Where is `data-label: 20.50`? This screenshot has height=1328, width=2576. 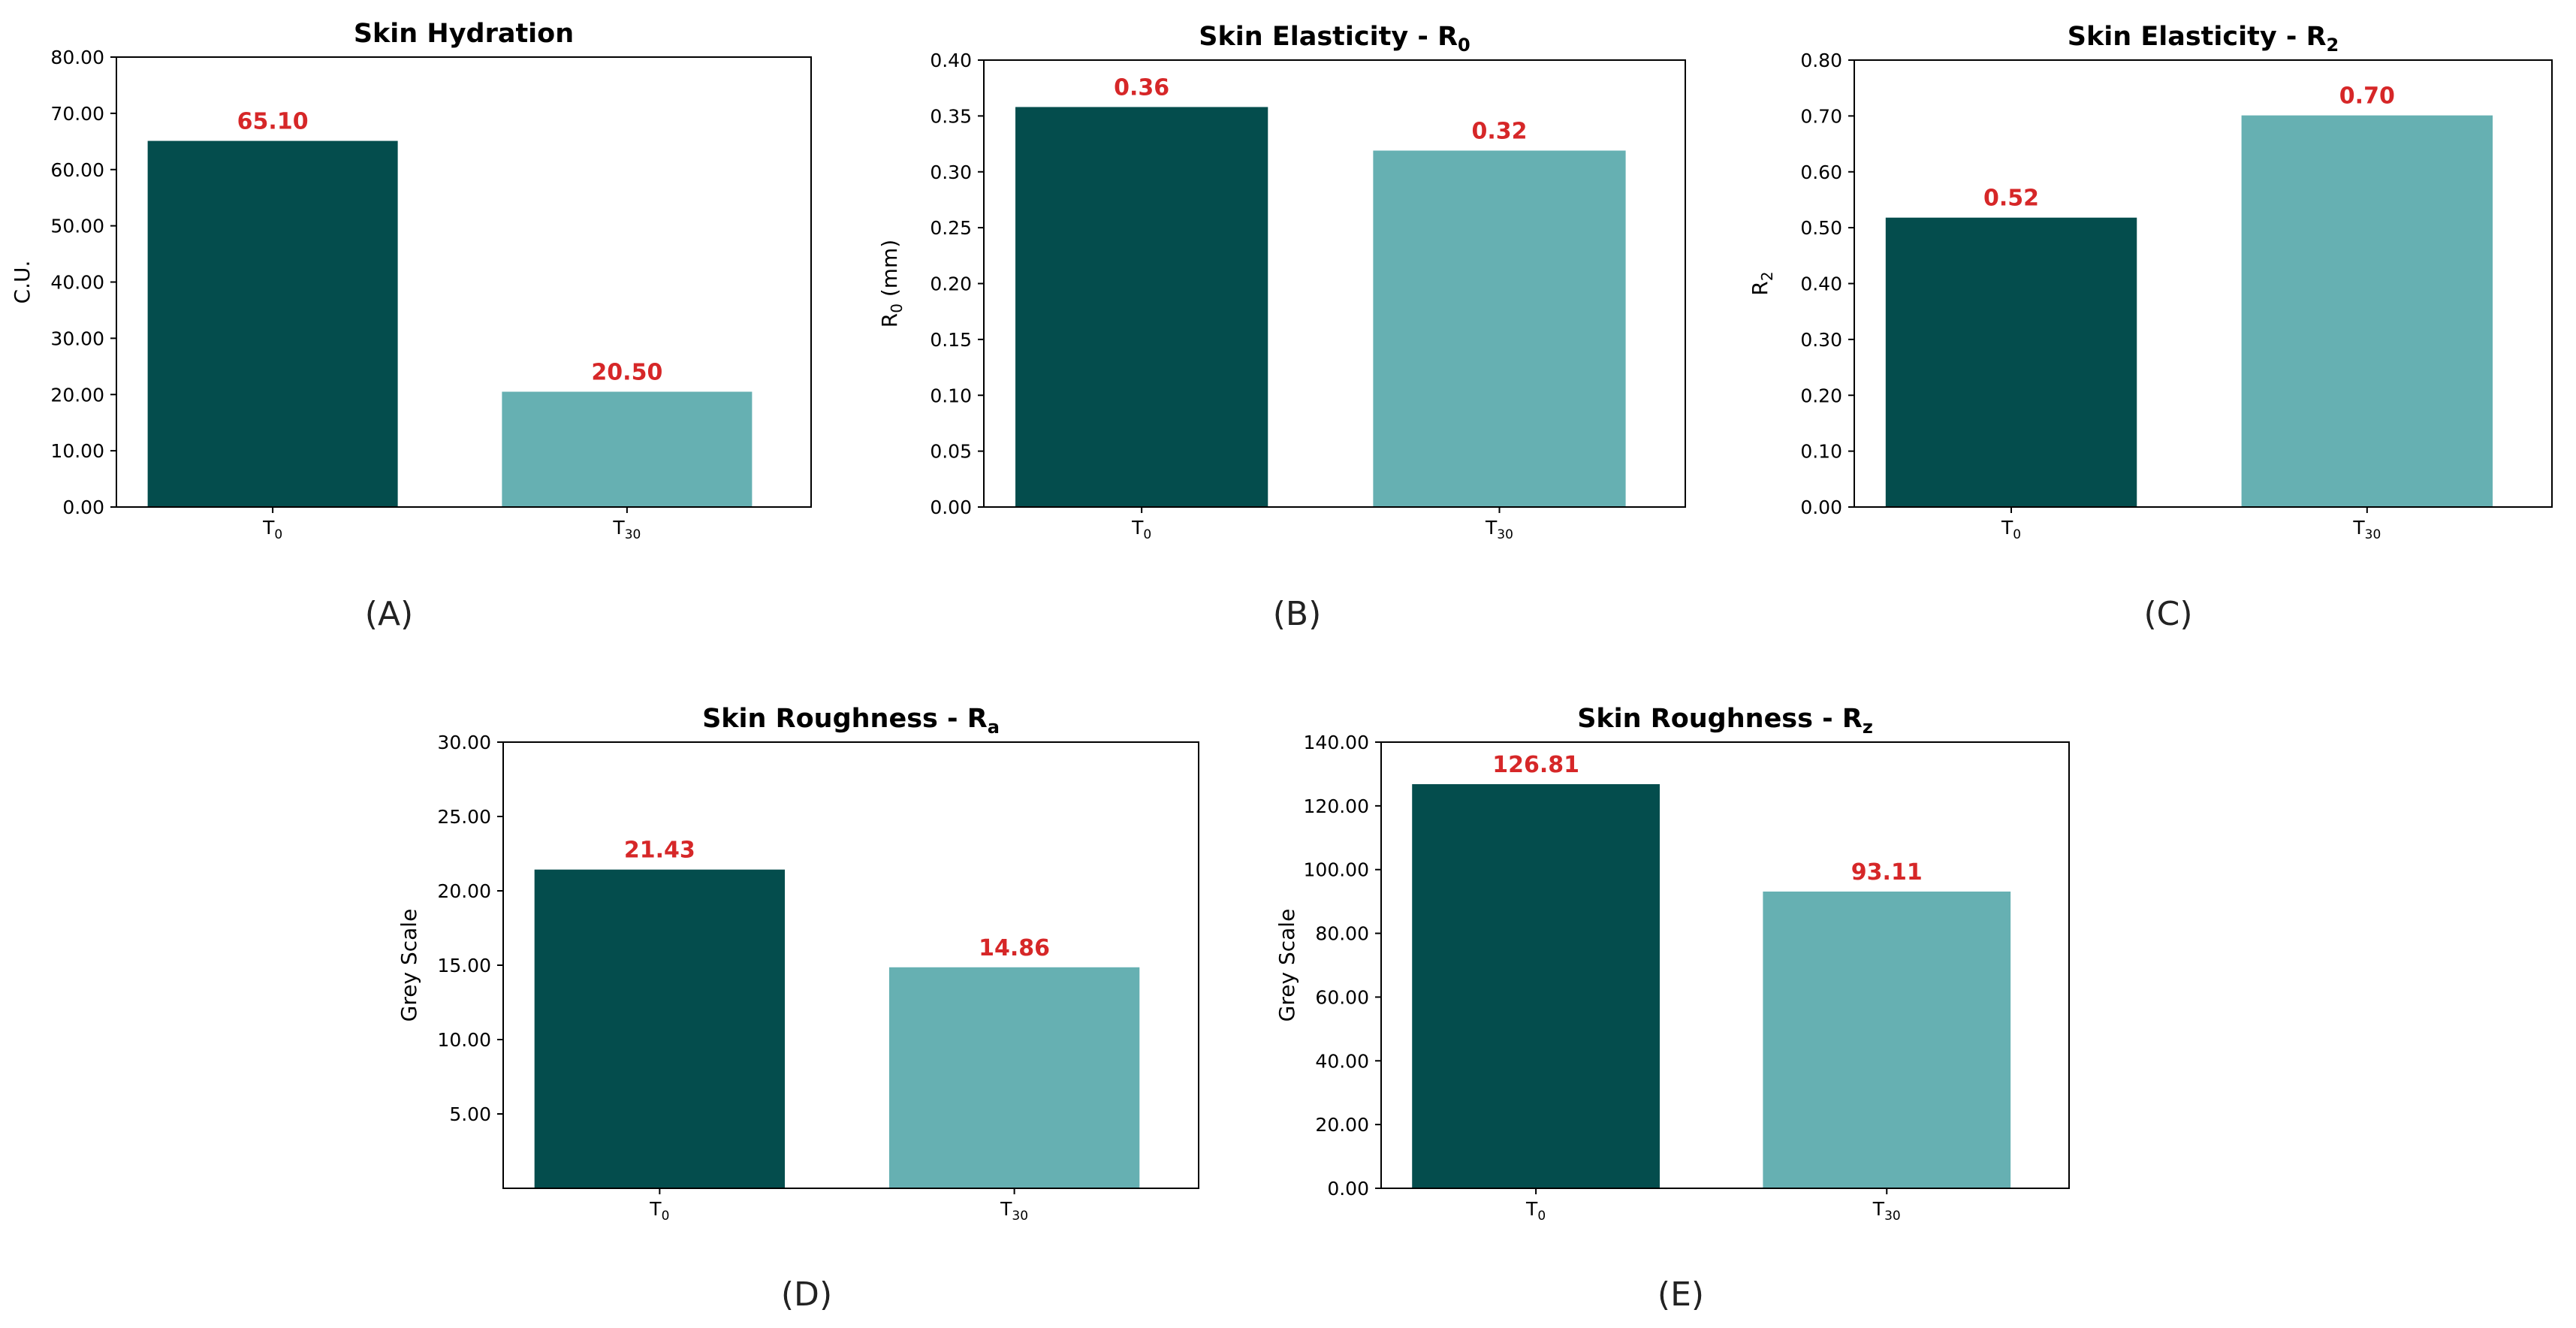
data-label: 20.50 is located at coordinates (626, 373).